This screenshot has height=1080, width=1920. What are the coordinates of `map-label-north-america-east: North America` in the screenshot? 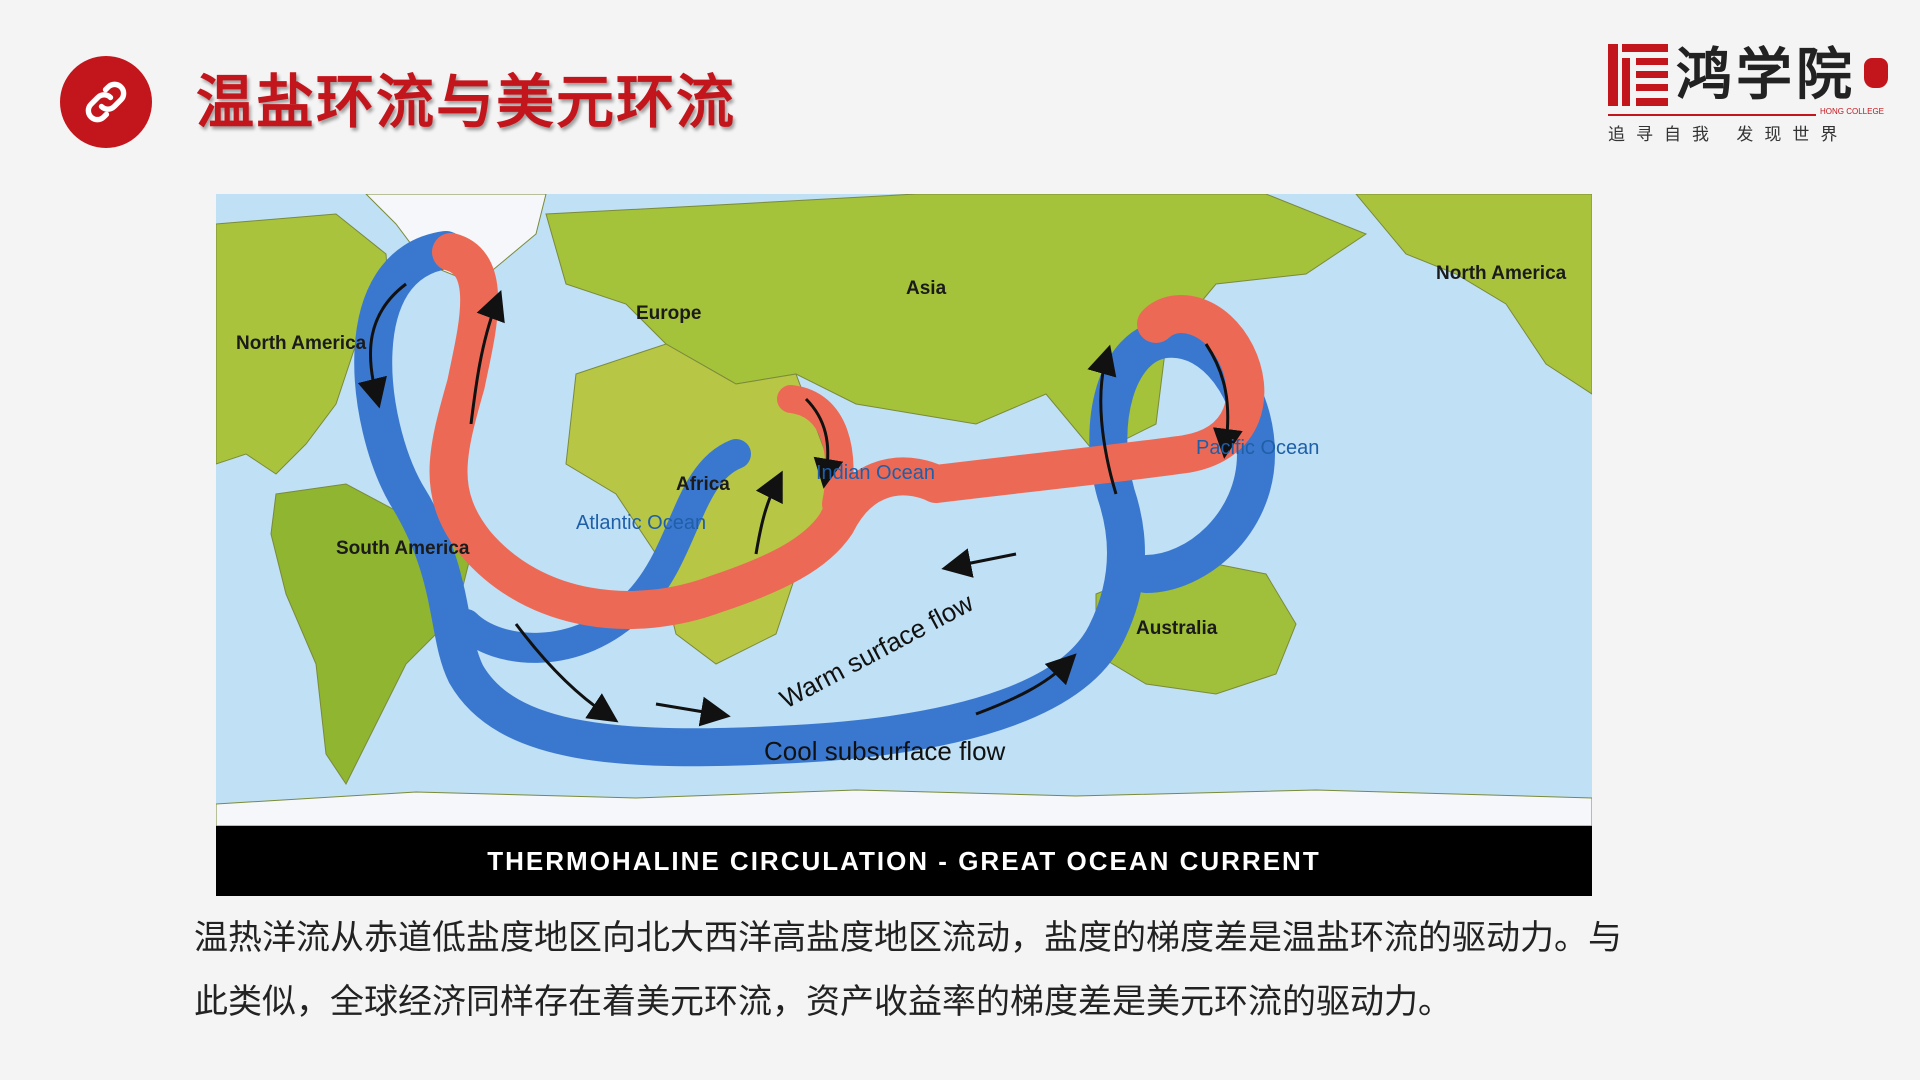 It's located at (1501, 273).